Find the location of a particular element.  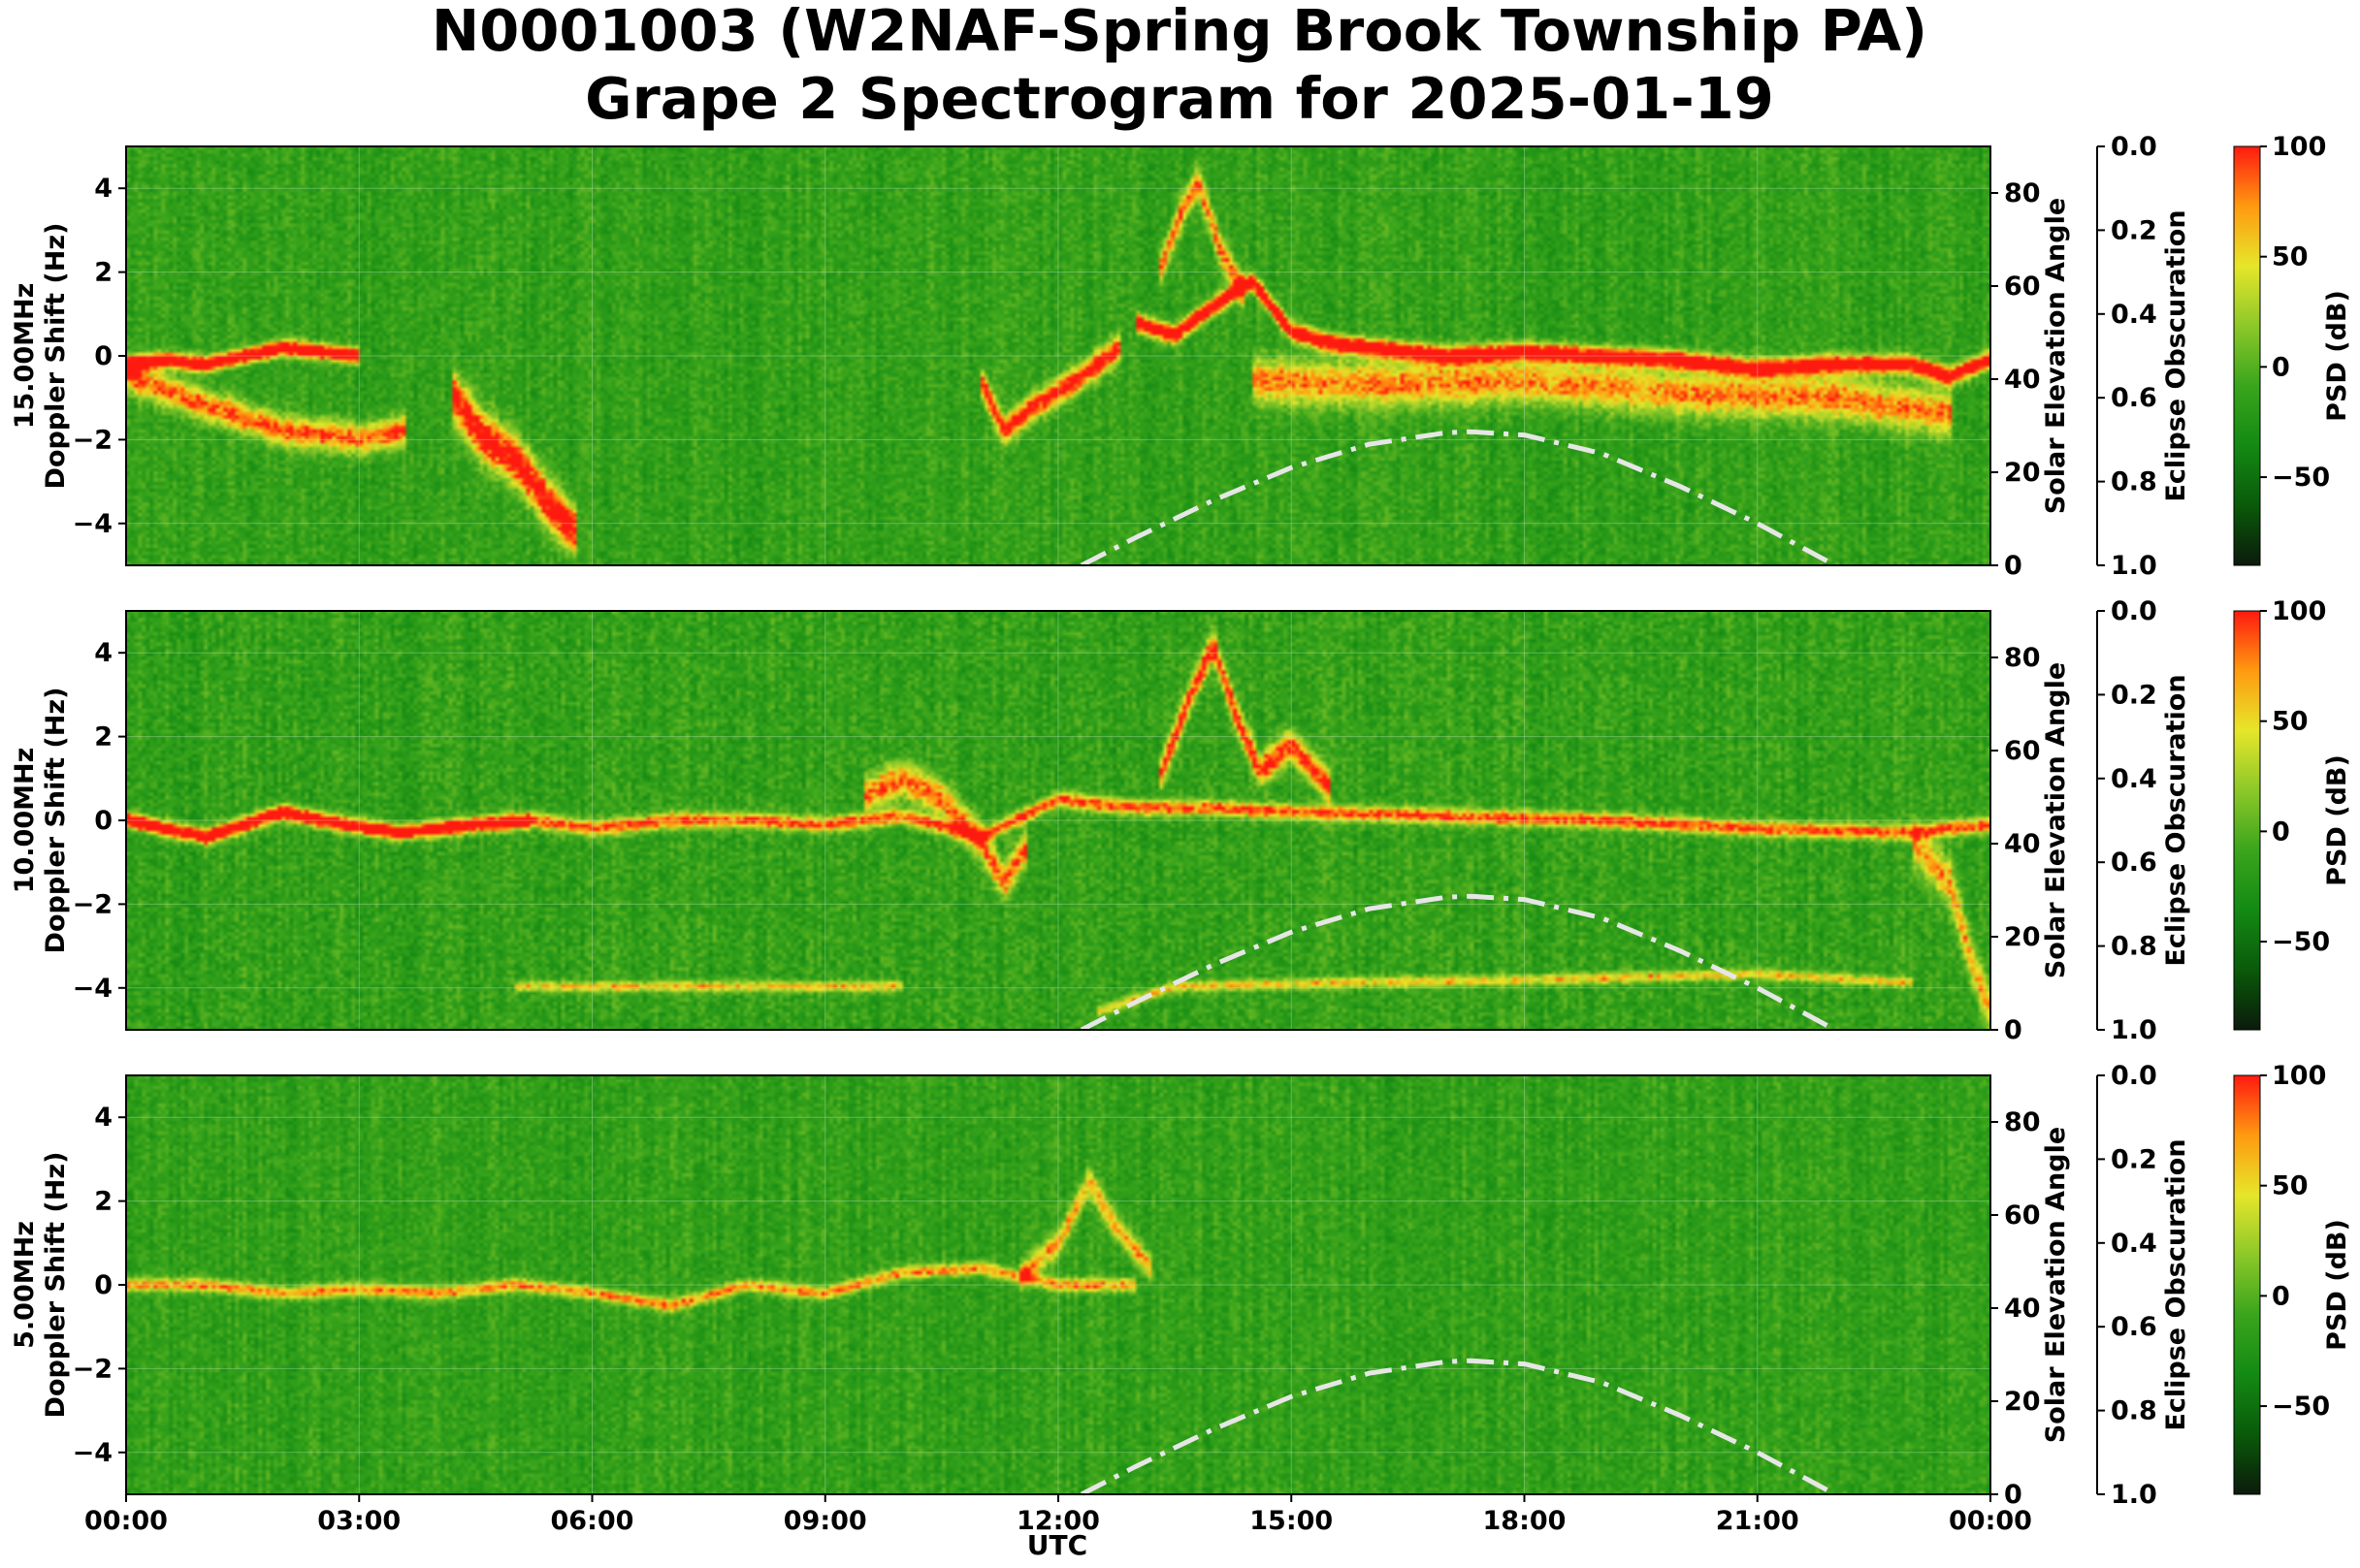

xtick-label: 00:00 is located at coordinates (126, 1521).